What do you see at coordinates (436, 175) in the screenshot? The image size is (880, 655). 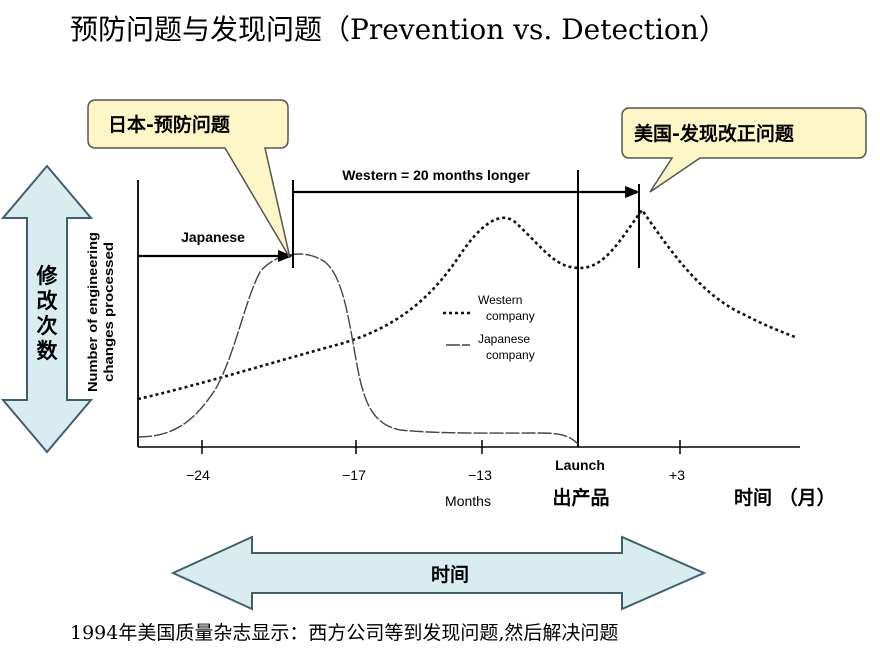 I see `western-span-label: Western = 20 months longer` at bounding box center [436, 175].